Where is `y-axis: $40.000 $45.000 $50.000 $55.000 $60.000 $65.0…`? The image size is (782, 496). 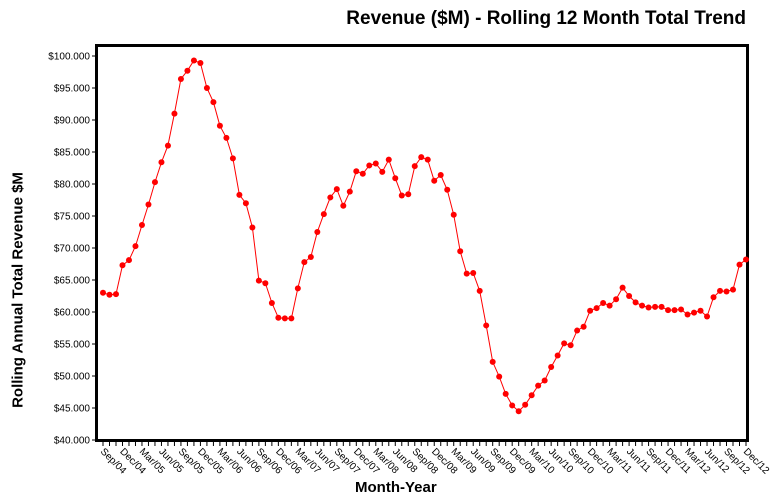 y-axis: $40.000 $45.000 $50.000 $55.000 $60.000 $65.0… is located at coordinates (72, 249).